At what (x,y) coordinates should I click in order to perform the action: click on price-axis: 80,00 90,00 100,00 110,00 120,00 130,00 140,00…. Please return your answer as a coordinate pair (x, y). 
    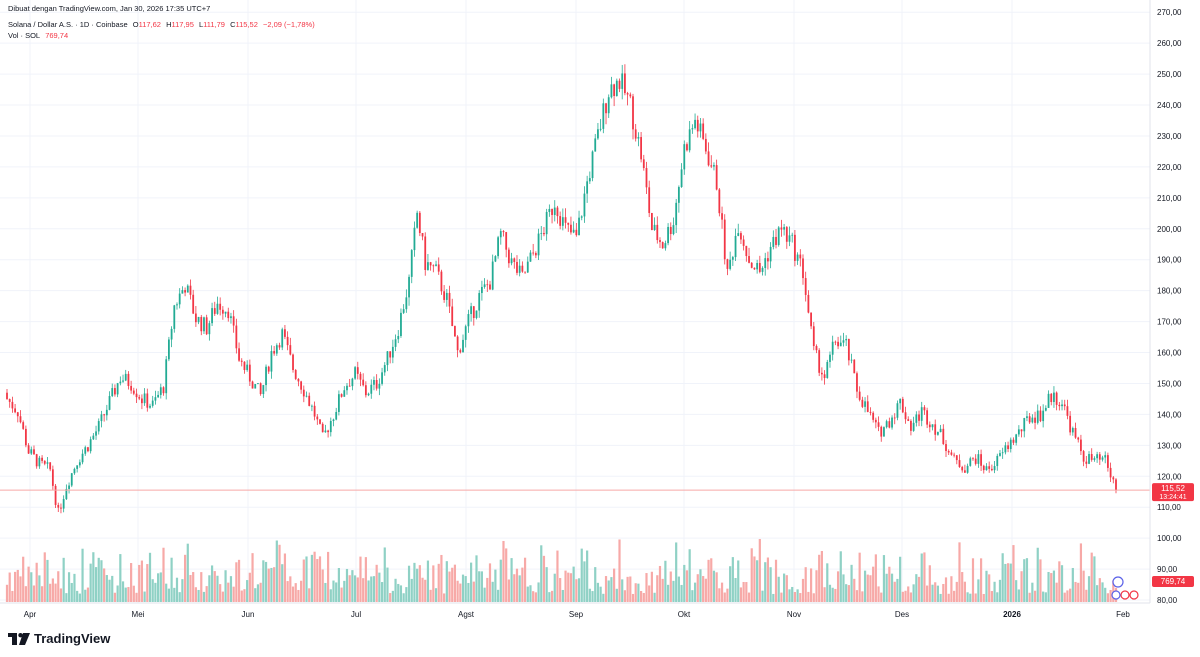
    Looking at the image, I should click on (1165, 302).